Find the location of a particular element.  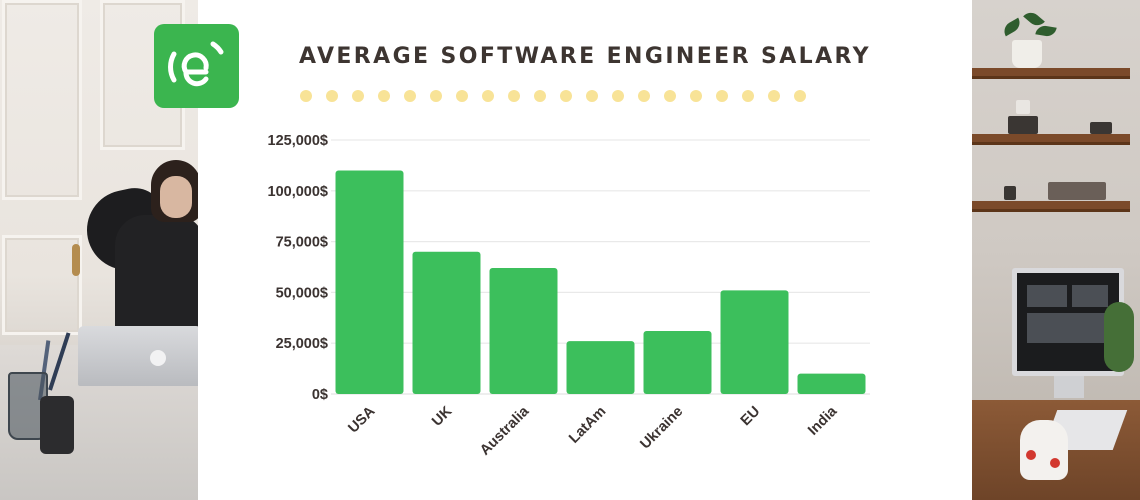

lucky-cat-figurine is located at coordinates (1044, 450).